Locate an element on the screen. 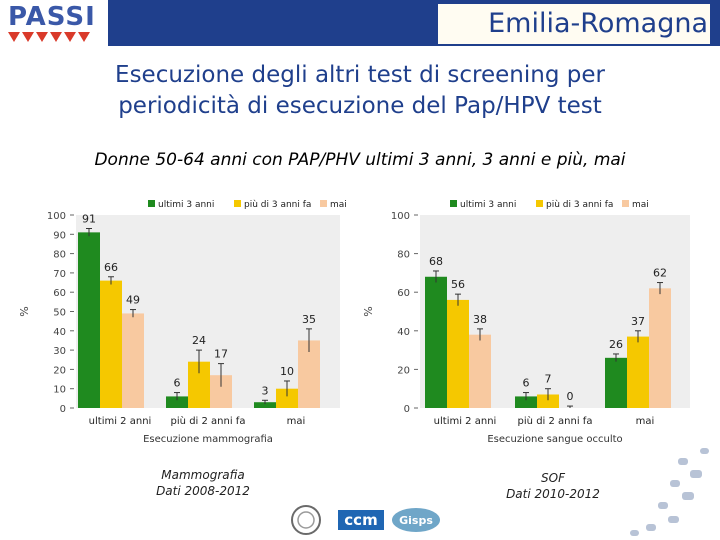 Image resolution: width=720 pixels, height=540 pixels. caption-years: Dati 2010-2012 is located at coordinates (553, 494).